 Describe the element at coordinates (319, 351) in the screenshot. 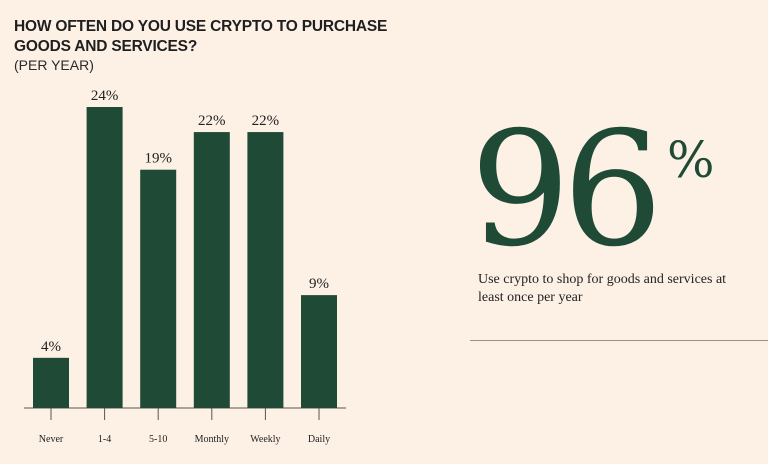

I see `bar-daily` at that location.